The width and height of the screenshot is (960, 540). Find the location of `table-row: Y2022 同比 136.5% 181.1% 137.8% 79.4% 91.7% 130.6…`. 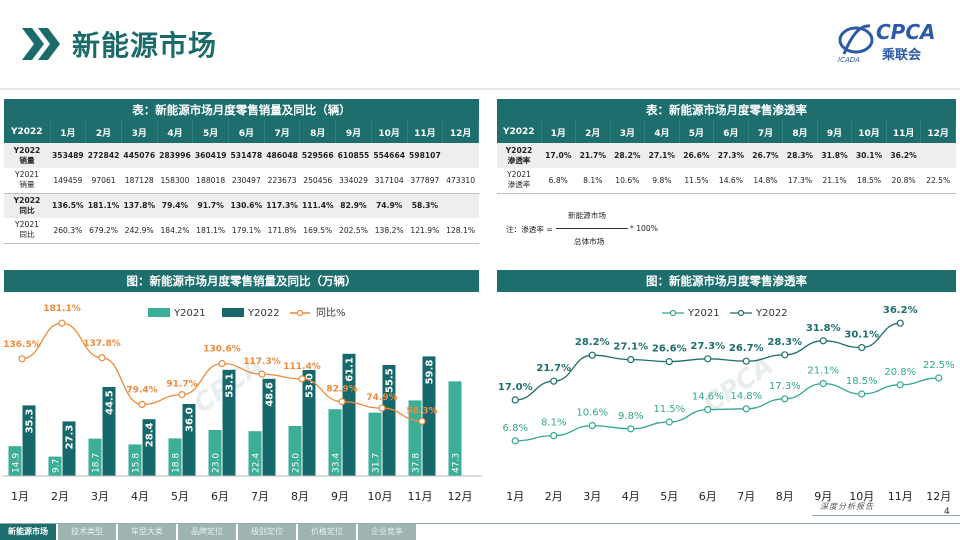

table-row: Y2022 同比 136.5% 181.1% 137.8% 79.4% 91.7% 130.6… is located at coordinates (241, 205).